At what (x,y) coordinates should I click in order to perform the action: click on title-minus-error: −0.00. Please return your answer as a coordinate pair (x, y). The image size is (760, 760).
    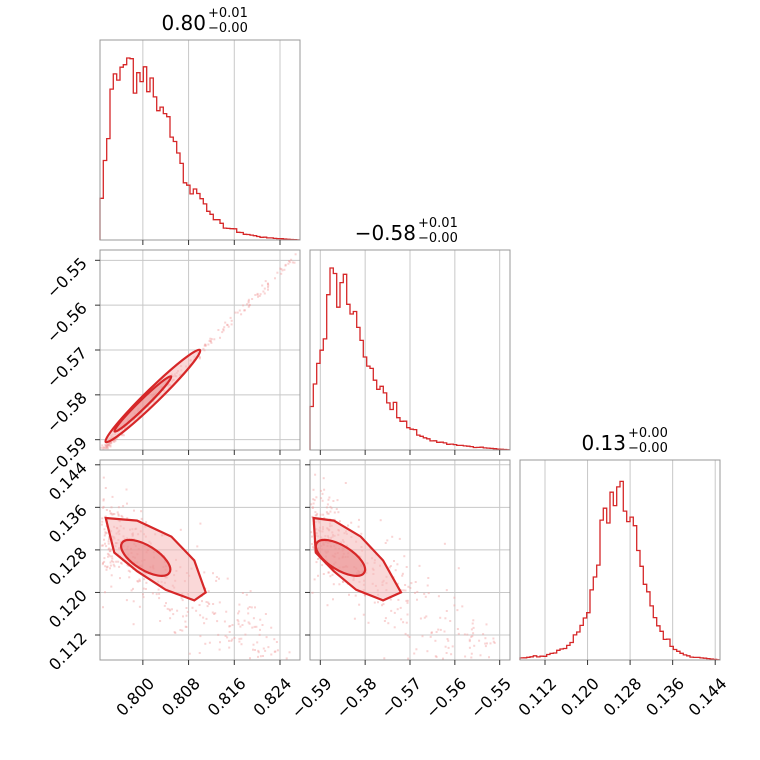
    Looking at the image, I should click on (438, 238).